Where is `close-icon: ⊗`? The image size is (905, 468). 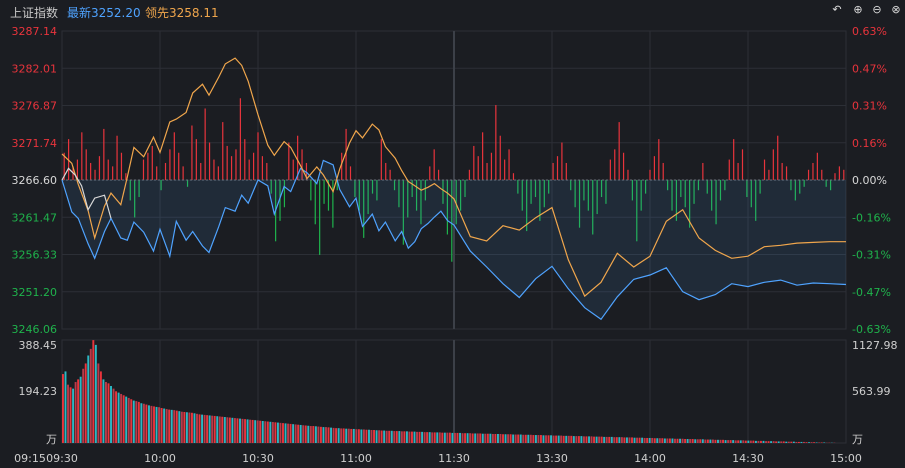 close-icon: ⊗ is located at coordinates (896, 9).